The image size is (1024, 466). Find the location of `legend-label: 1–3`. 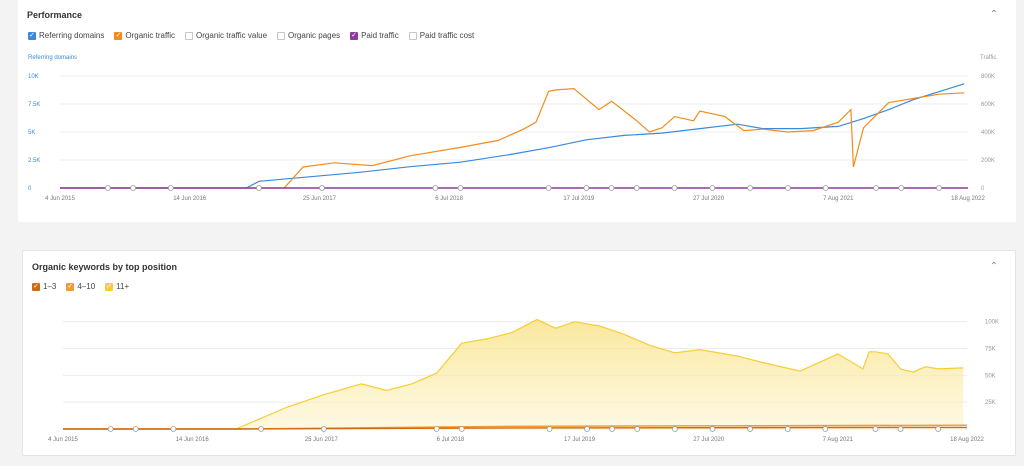

legend-label: 1–3 is located at coordinates (50, 286).